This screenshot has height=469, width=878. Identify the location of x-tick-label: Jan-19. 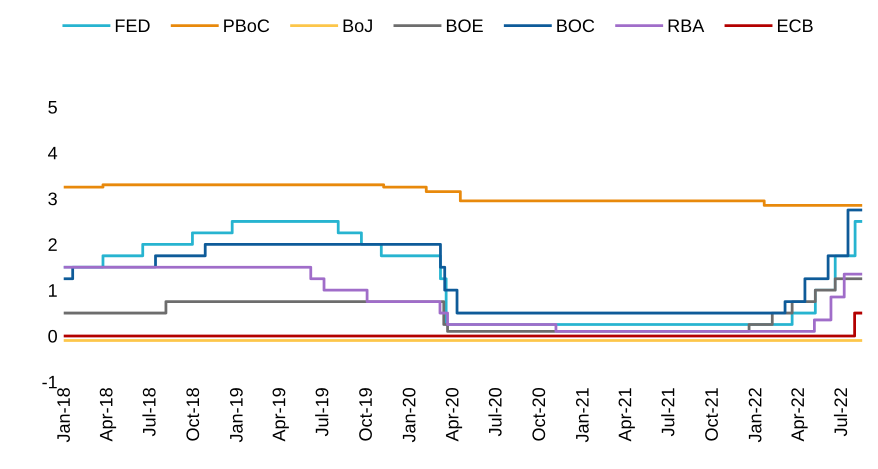
(236, 415).